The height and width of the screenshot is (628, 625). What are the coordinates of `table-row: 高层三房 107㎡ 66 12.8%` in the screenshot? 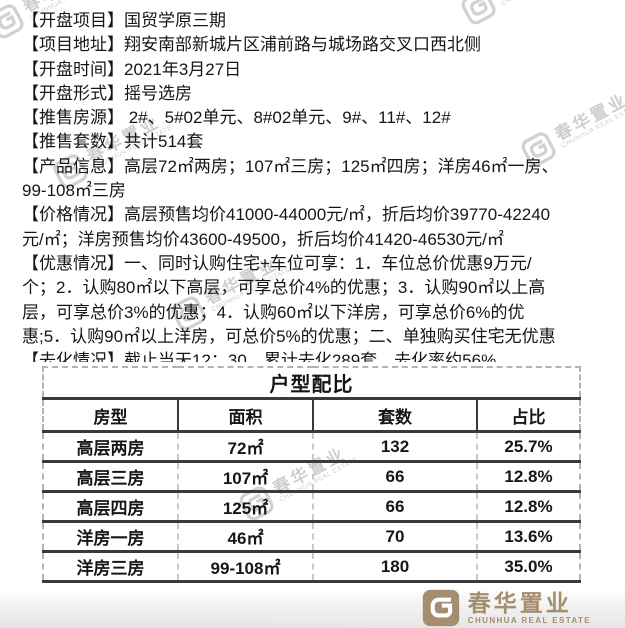 It's located at (311, 477).